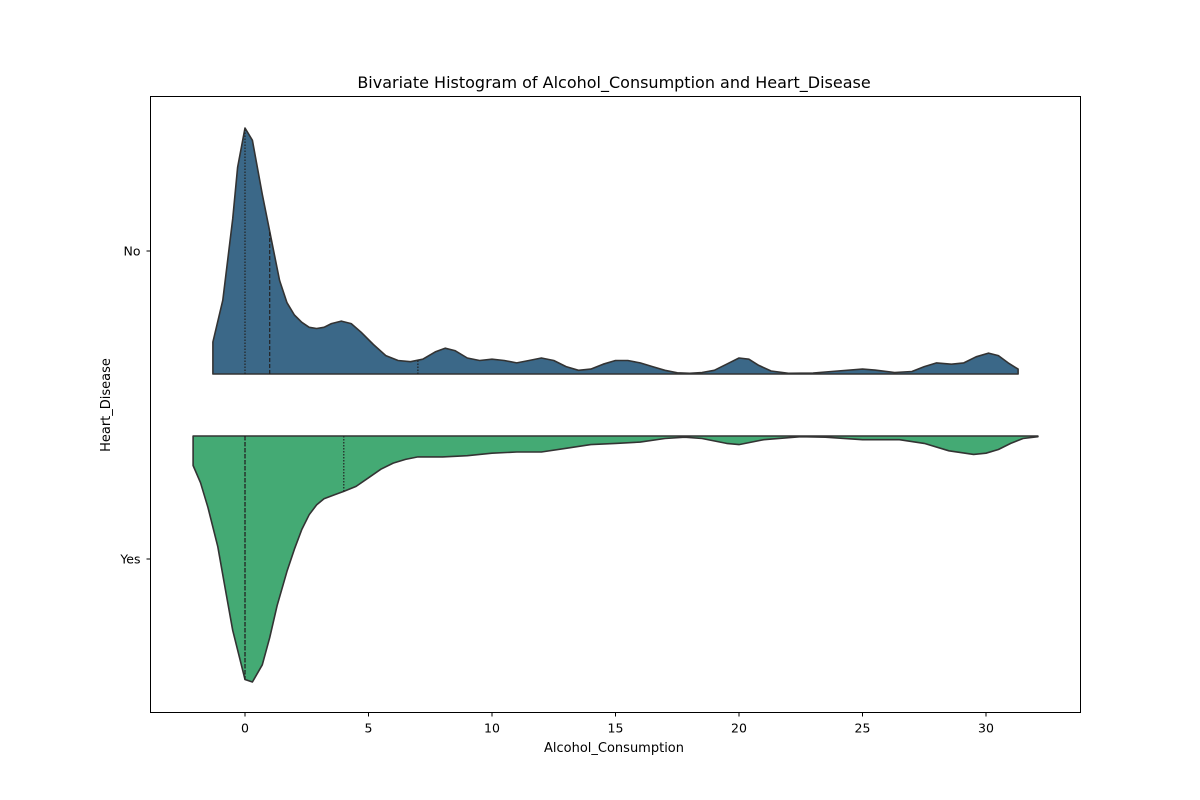 The width and height of the screenshot is (1200, 800). What do you see at coordinates (614, 748) in the screenshot?
I see `x-axis-label: Alcohol_Consumption` at bounding box center [614, 748].